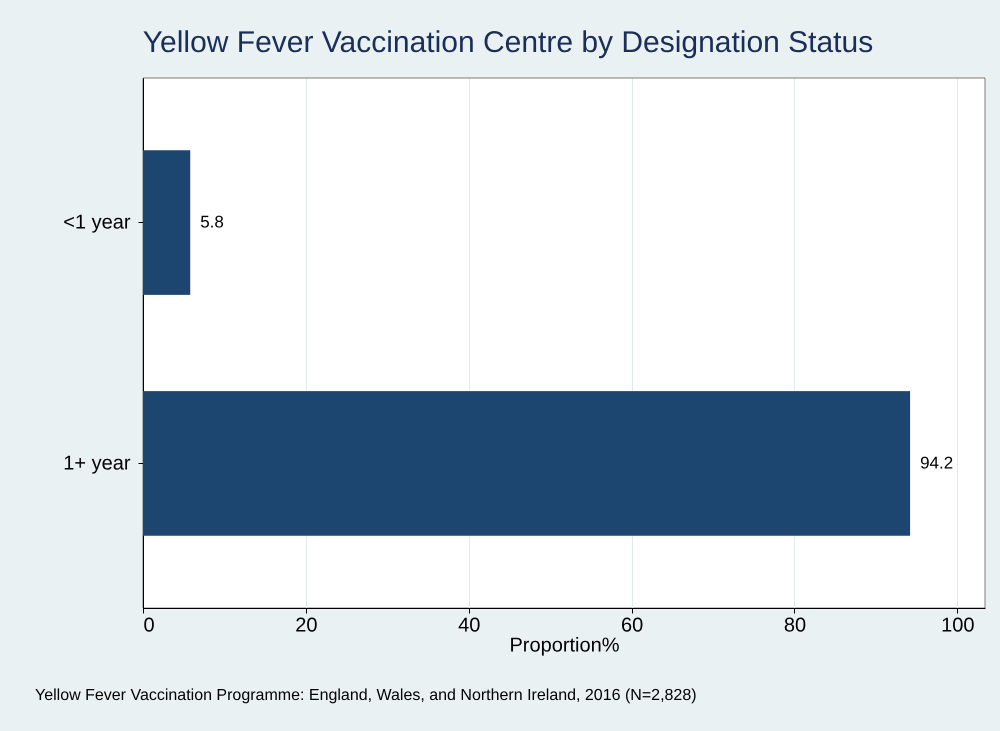 This screenshot has height=731, width=1000. I want to click on chart-title: Yellow Fever Vaccination Centre by Designation Status, so click(508, 42).